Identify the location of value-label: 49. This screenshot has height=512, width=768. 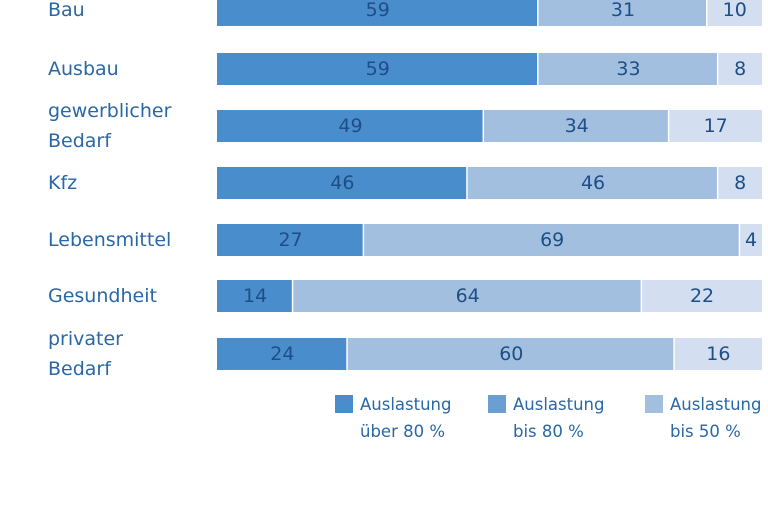
(350, 126).